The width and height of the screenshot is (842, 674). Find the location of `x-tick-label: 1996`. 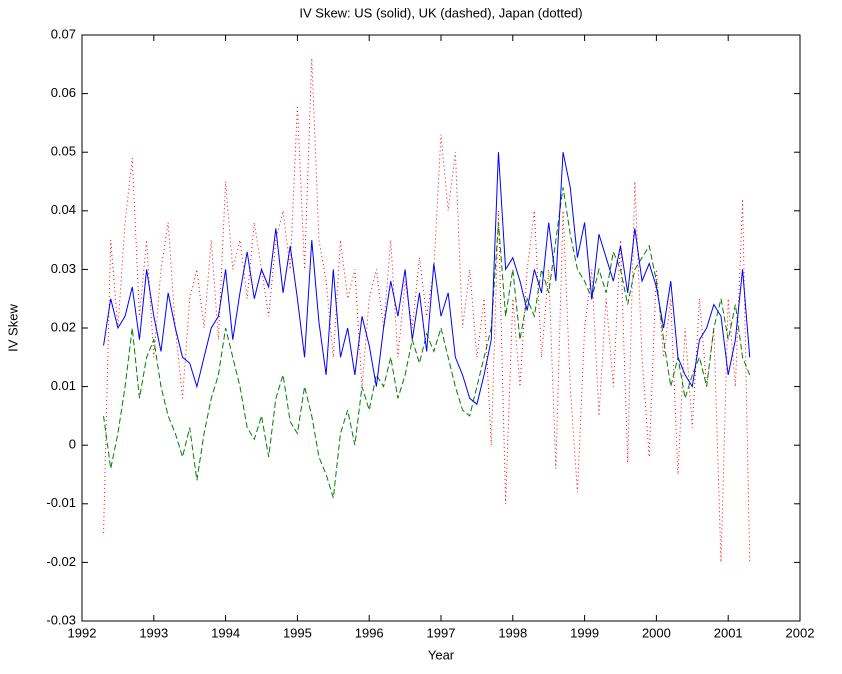

x-tick-label: 1996 is located at coordinates (369, 632).